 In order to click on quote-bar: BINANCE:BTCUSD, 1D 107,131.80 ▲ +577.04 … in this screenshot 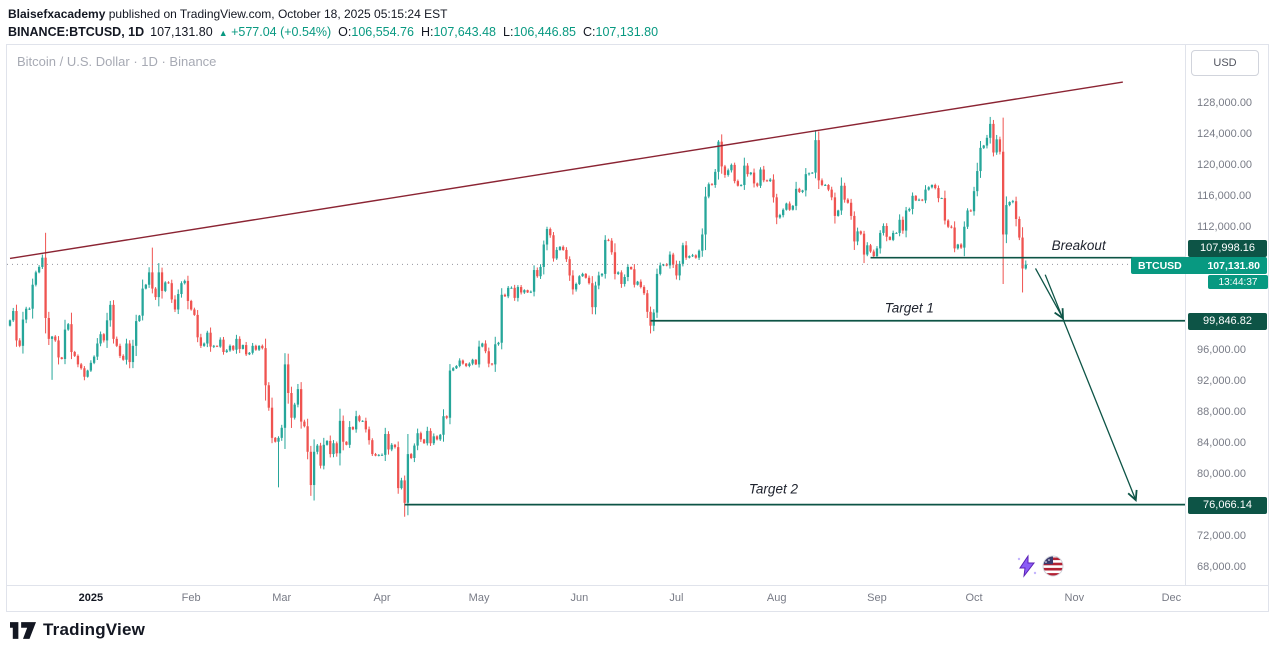, I will do `click(641, 32)`.